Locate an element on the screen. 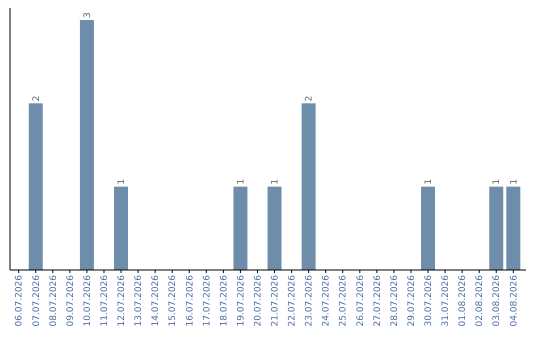  x-tick-label: 11.07.2026 is located at coordinates (105, 300).